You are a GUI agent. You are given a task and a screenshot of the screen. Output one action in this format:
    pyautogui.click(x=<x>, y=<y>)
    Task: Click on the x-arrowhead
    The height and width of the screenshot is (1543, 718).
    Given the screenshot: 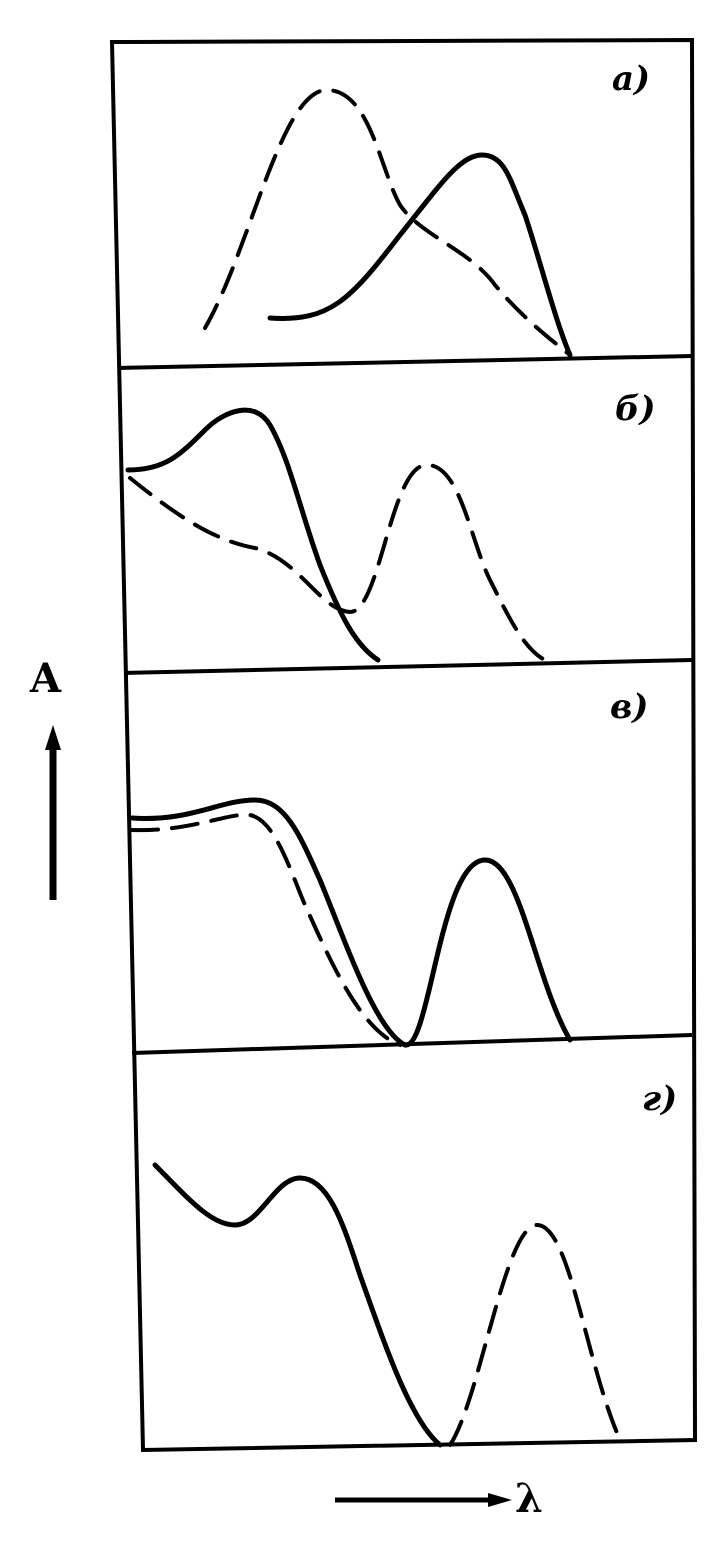 What is the action you would take?
    pyautogui.click(x=500, y=1500)
    